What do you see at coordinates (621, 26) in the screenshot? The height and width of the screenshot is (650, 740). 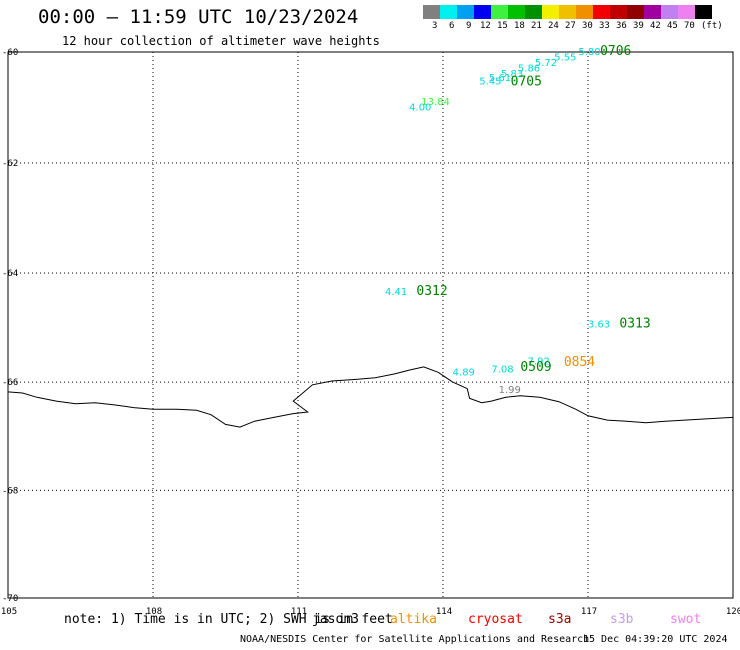 I see `color-scale-label: 36` at bounding box center [621, 26].